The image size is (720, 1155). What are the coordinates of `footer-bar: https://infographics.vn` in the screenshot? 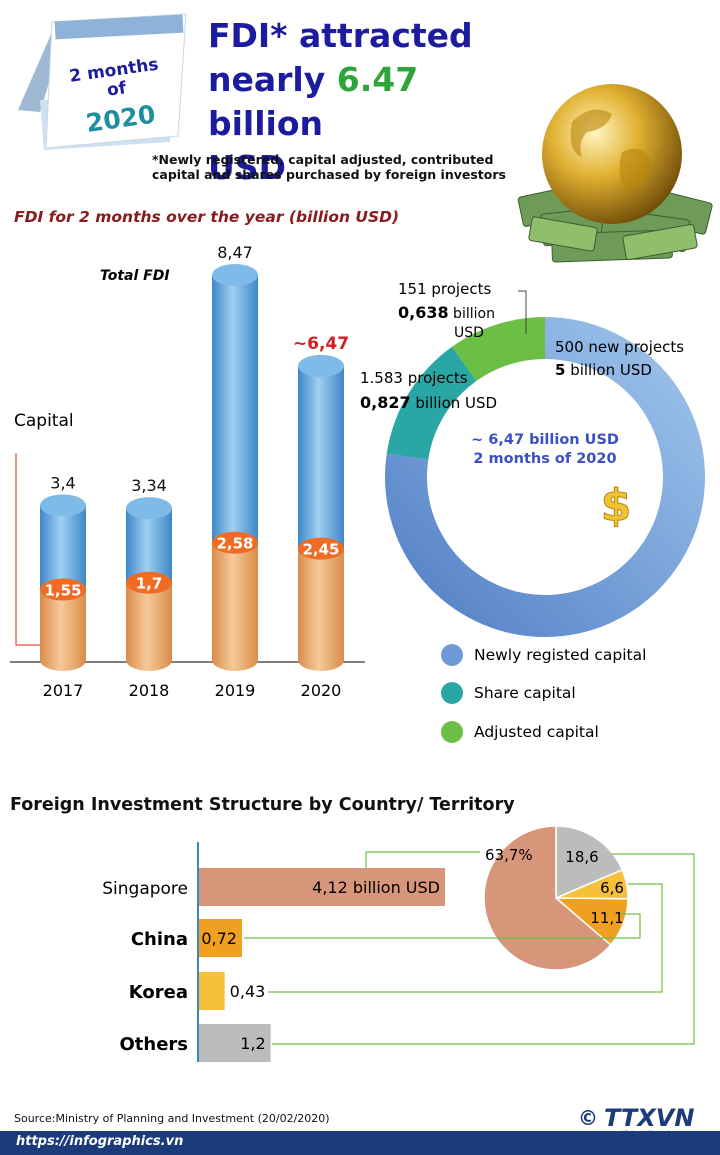 It's located at (360, 1143).